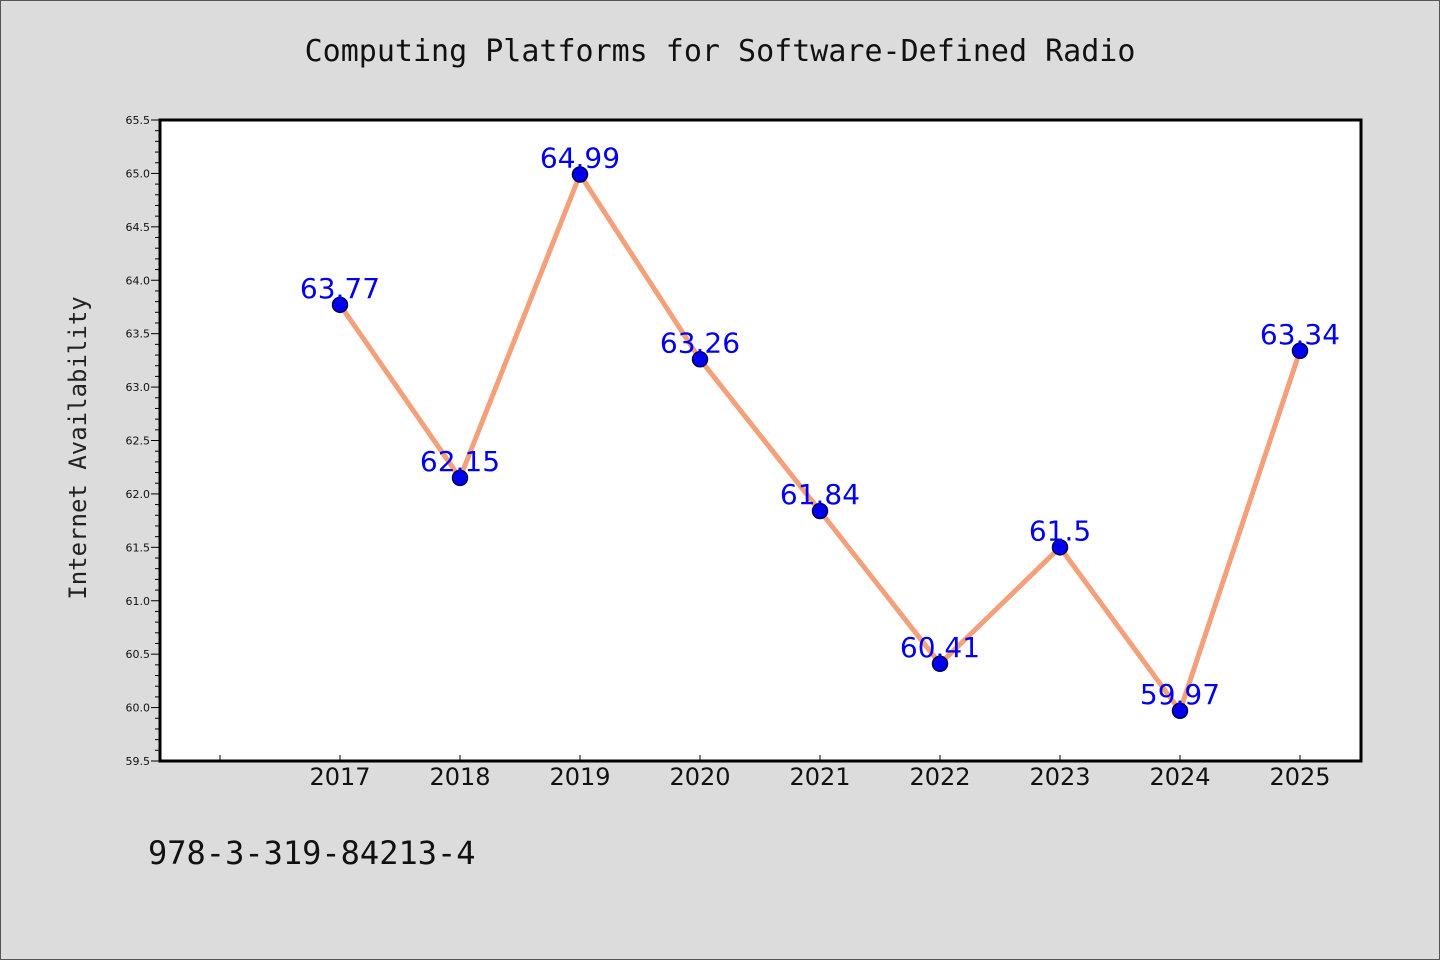  I want to click on y-tick-label: 64.0, so click(138, 280).